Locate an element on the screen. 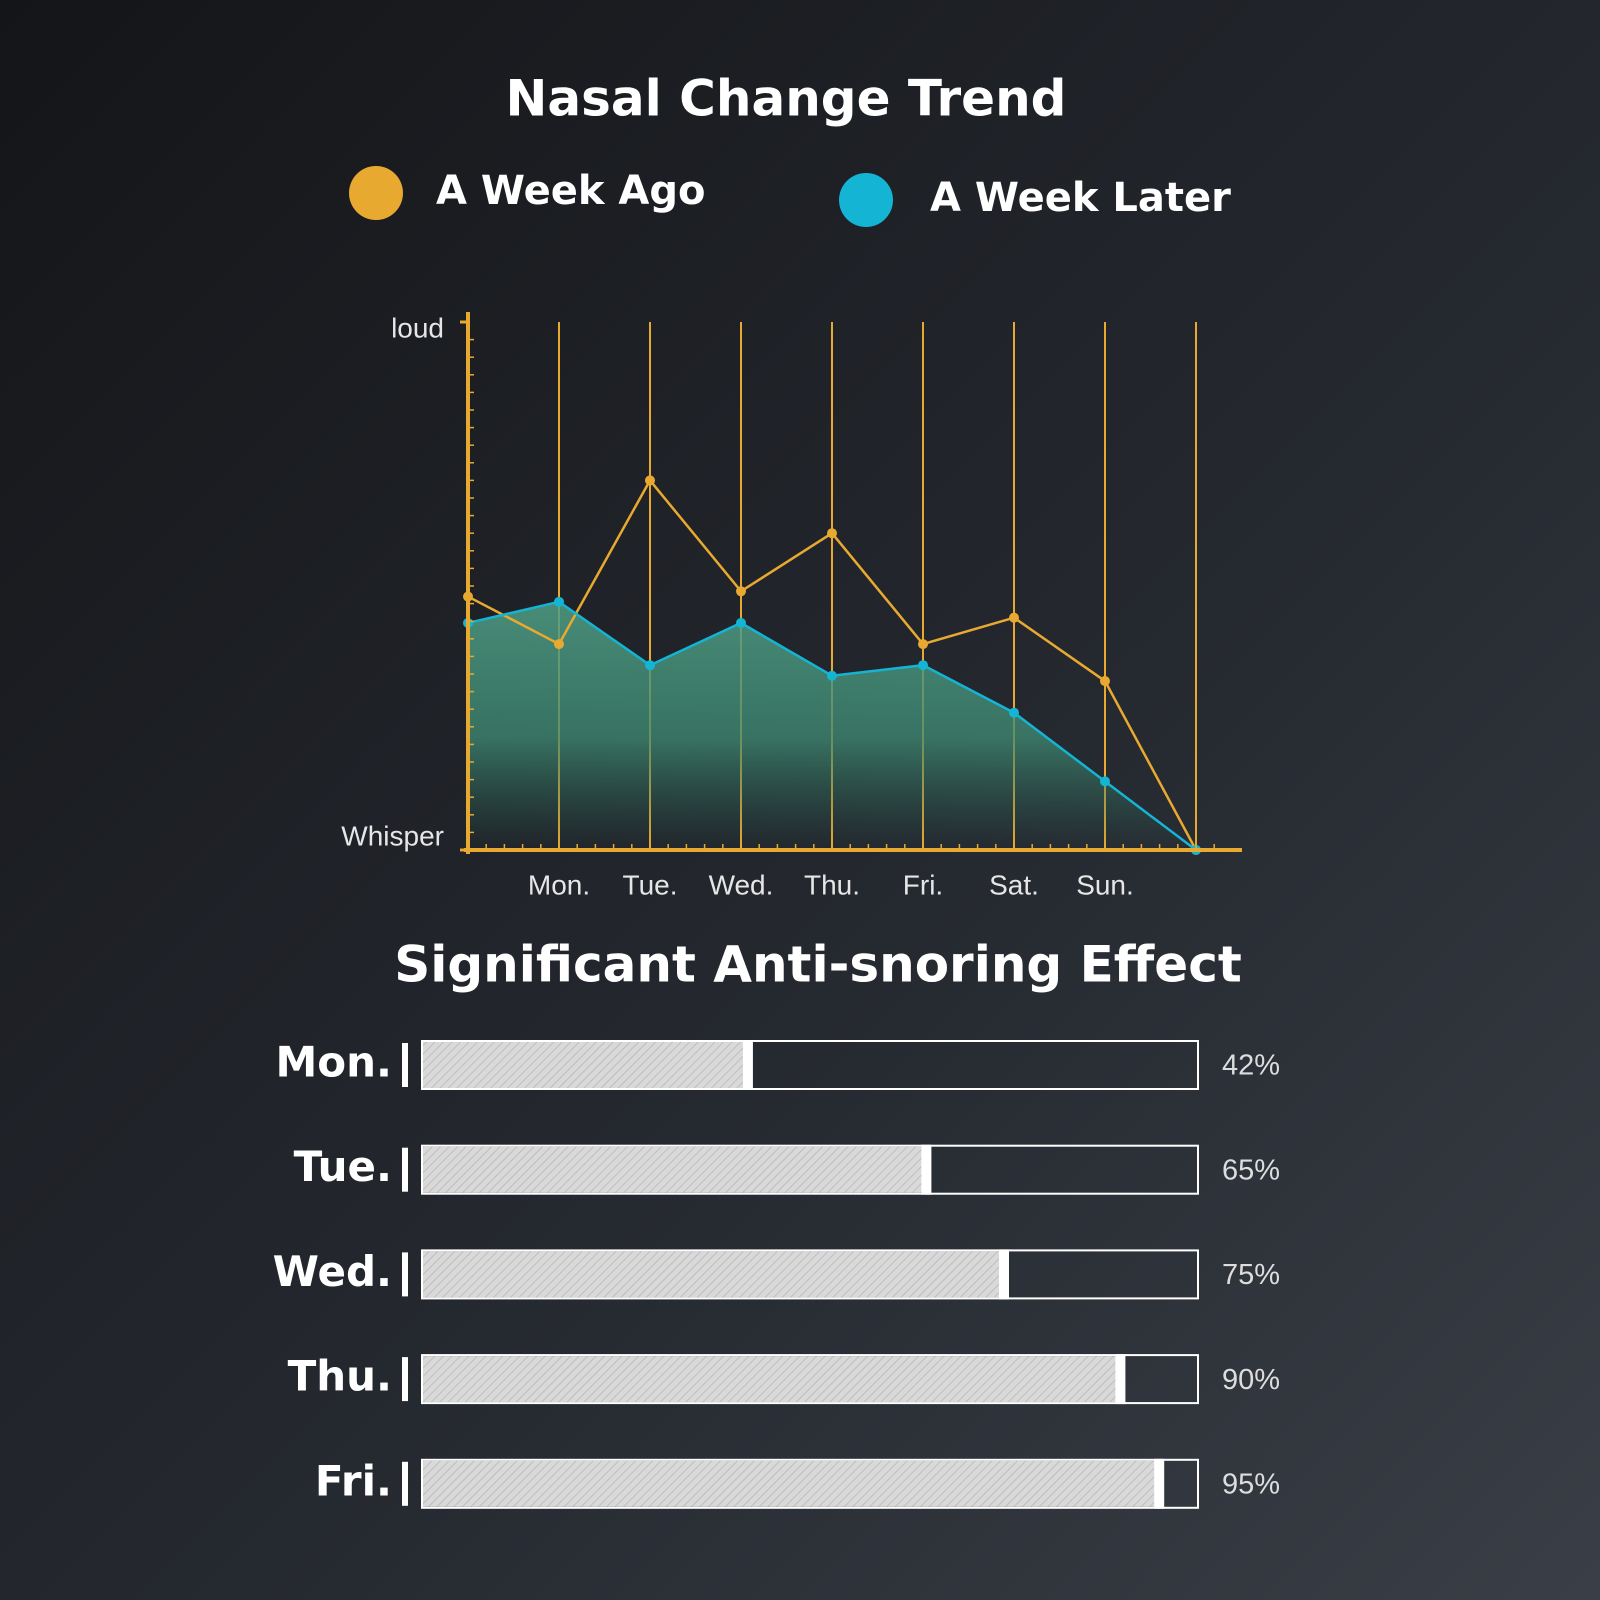  category-label: Fri. is located at coordinates (353, 1480).